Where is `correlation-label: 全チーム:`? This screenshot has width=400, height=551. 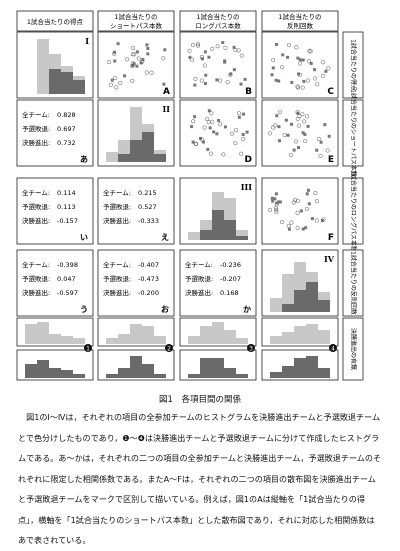
correlation-label: 全チーム: is located at coordinates (36, 264).